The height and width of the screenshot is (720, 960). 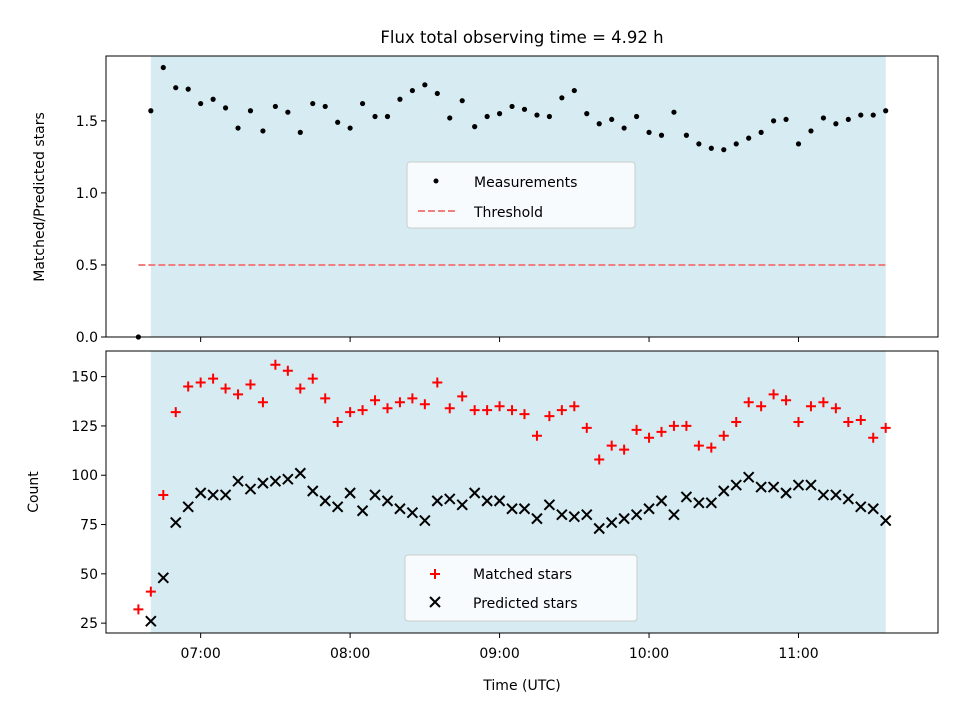 I want to click on legend-measurements-label: Measurements, so click(x=525, y=183).